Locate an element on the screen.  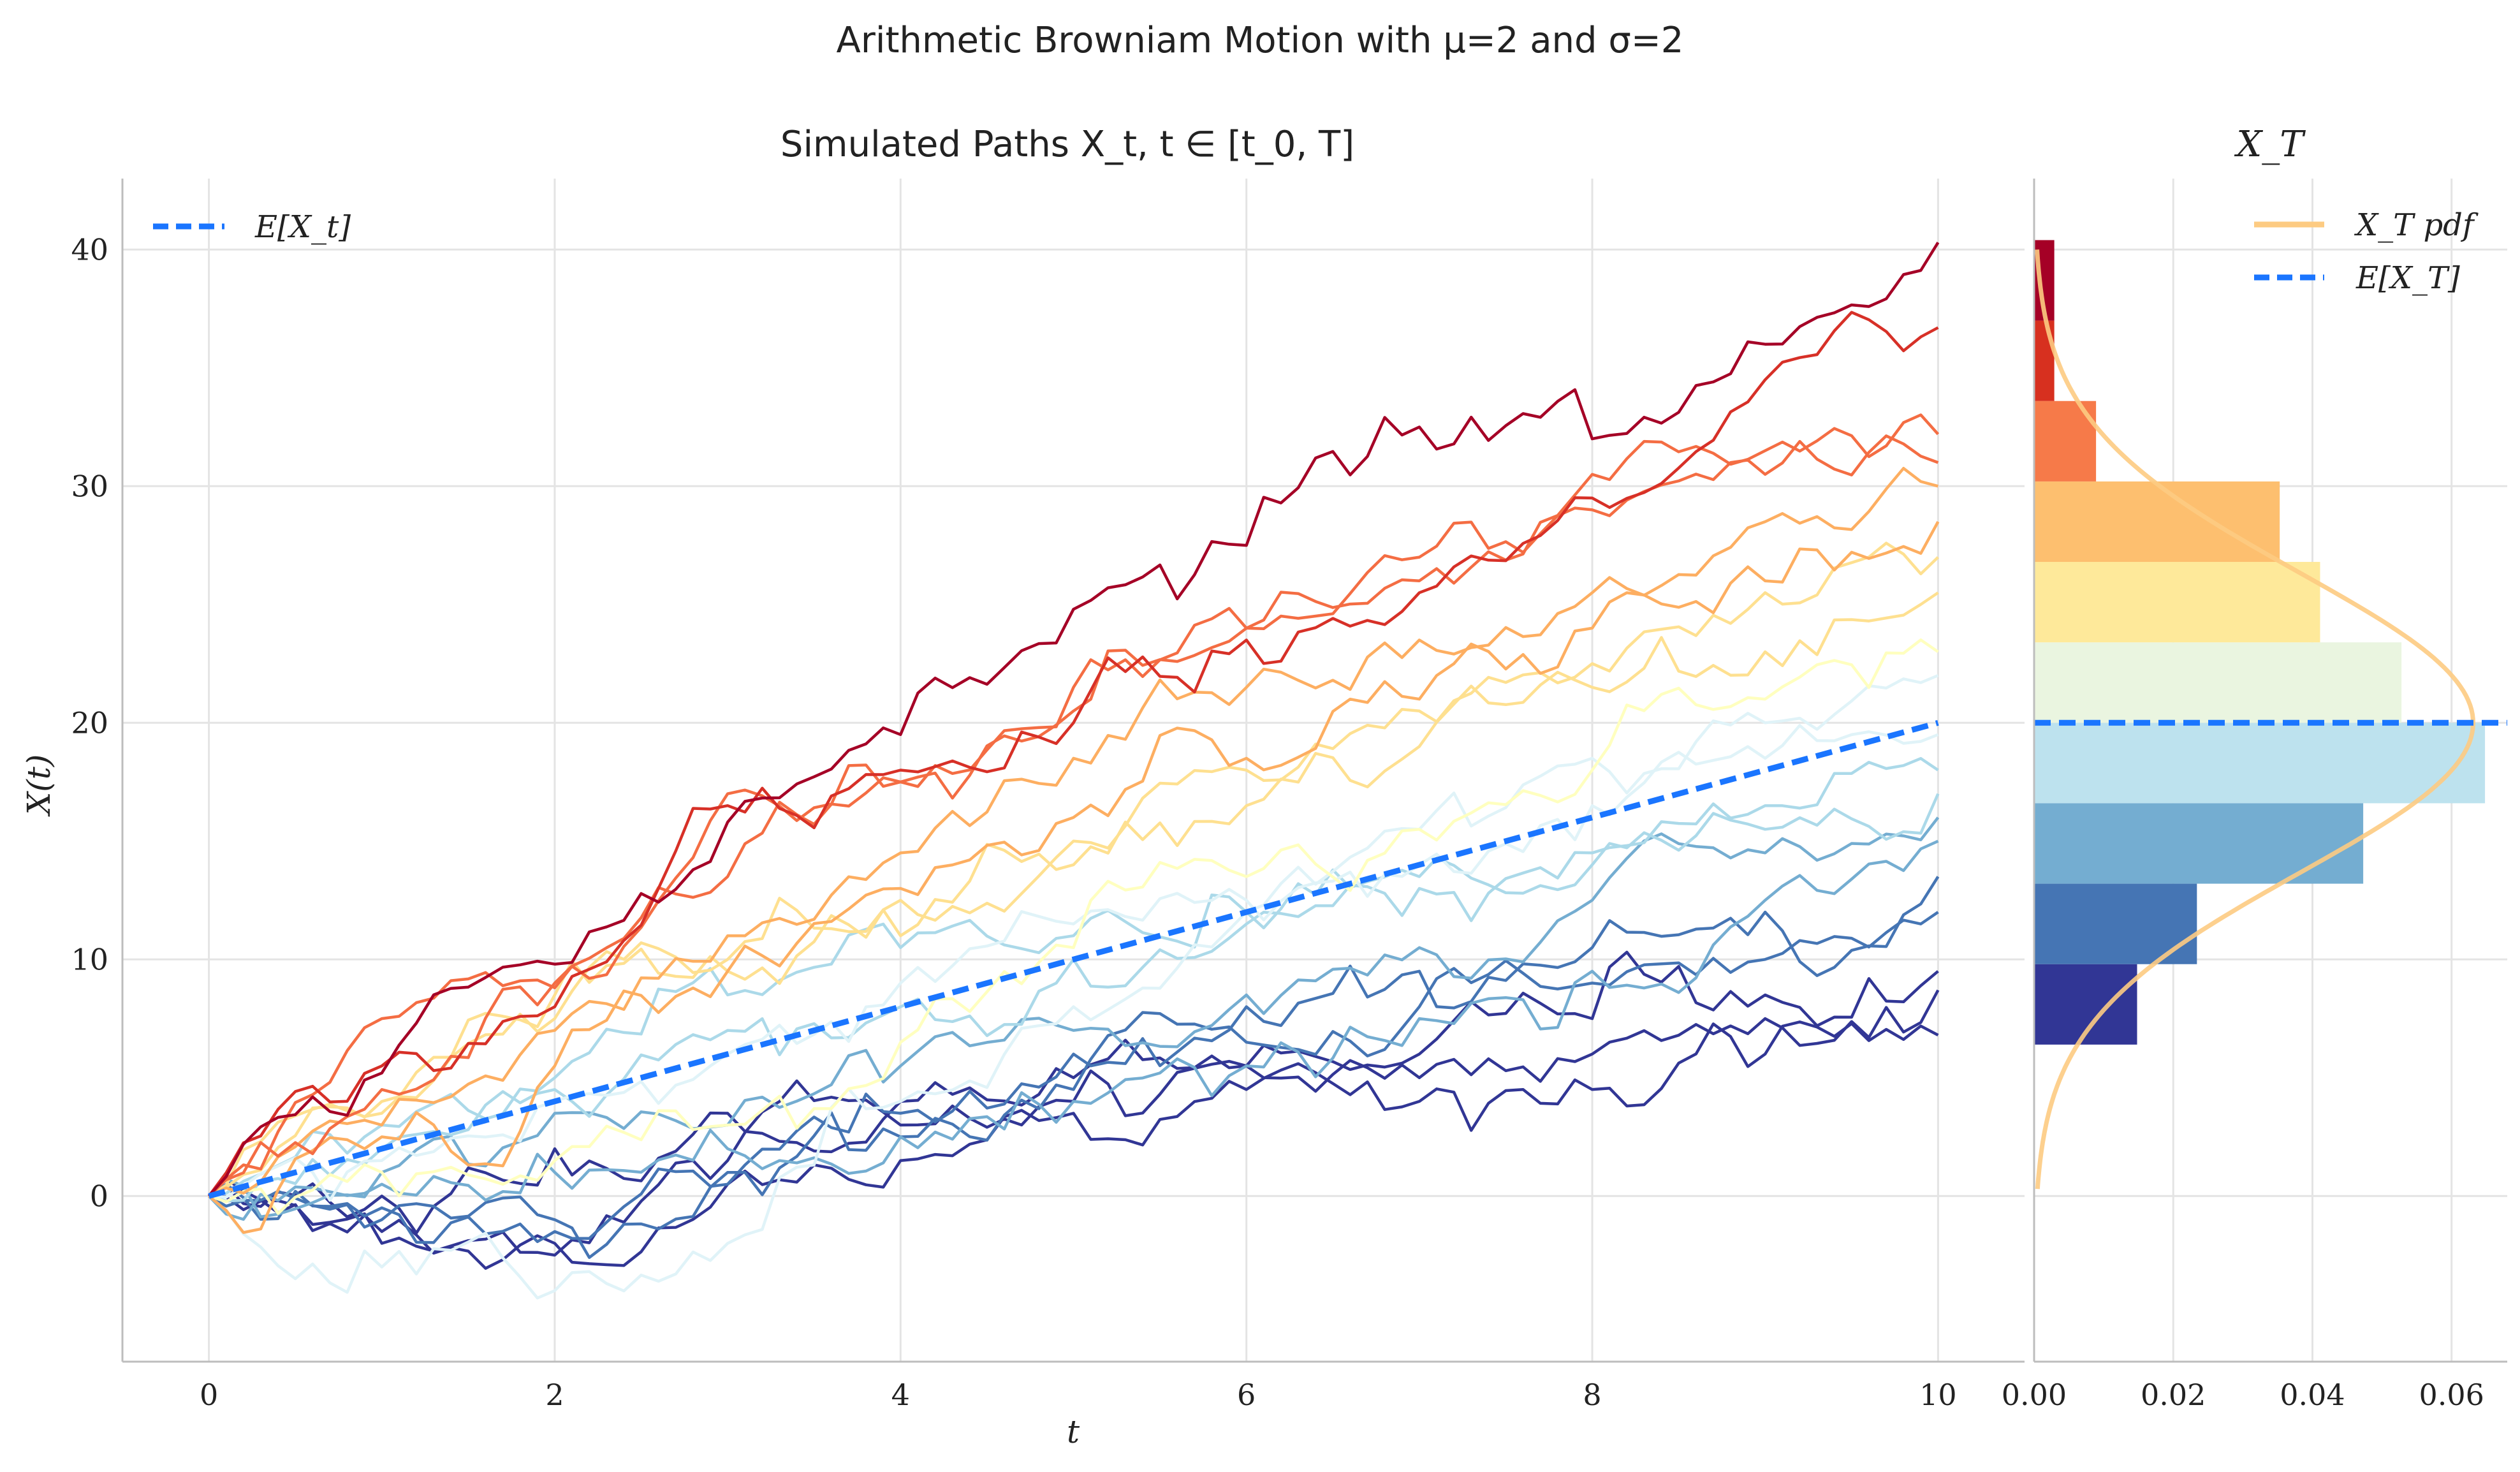
paths-y-tick-label: 20 is located at coordinates (89, 722).